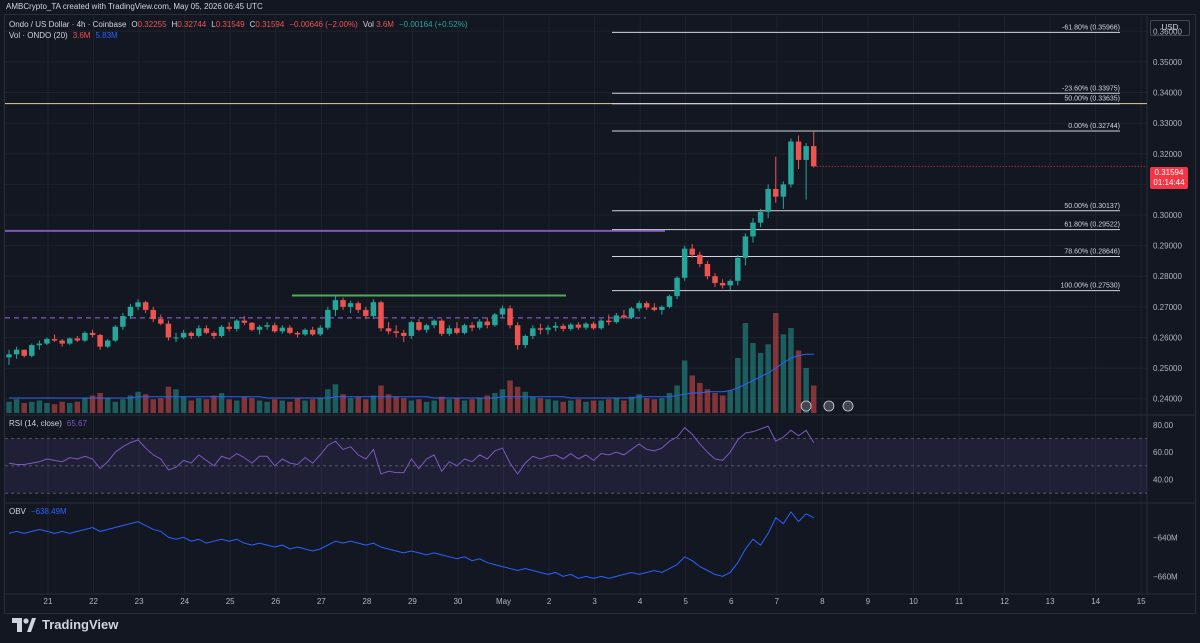 The height and width of the screenshot is (643, 1200). Describe the element at coordinates (63, 35) in the screenshot. I see `volume-legend: Vol · ONDO (20) 3.6M 5.83M` at that location.